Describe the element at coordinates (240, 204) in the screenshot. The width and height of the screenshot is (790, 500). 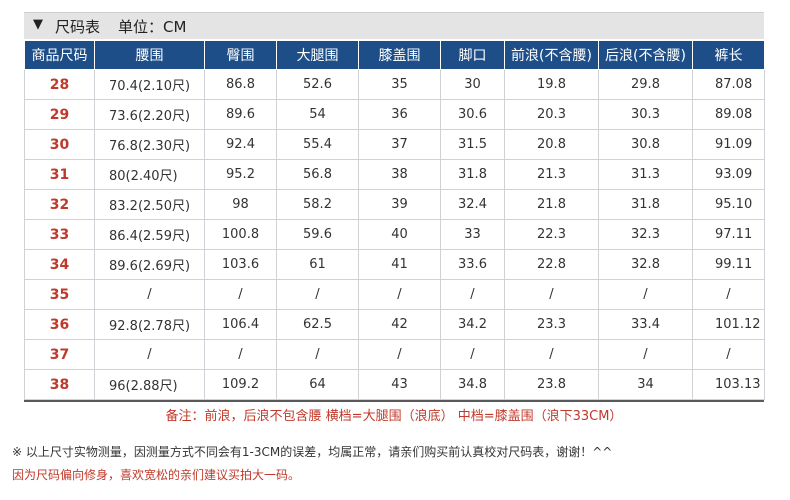
I see `table-cell: 98` at that location.